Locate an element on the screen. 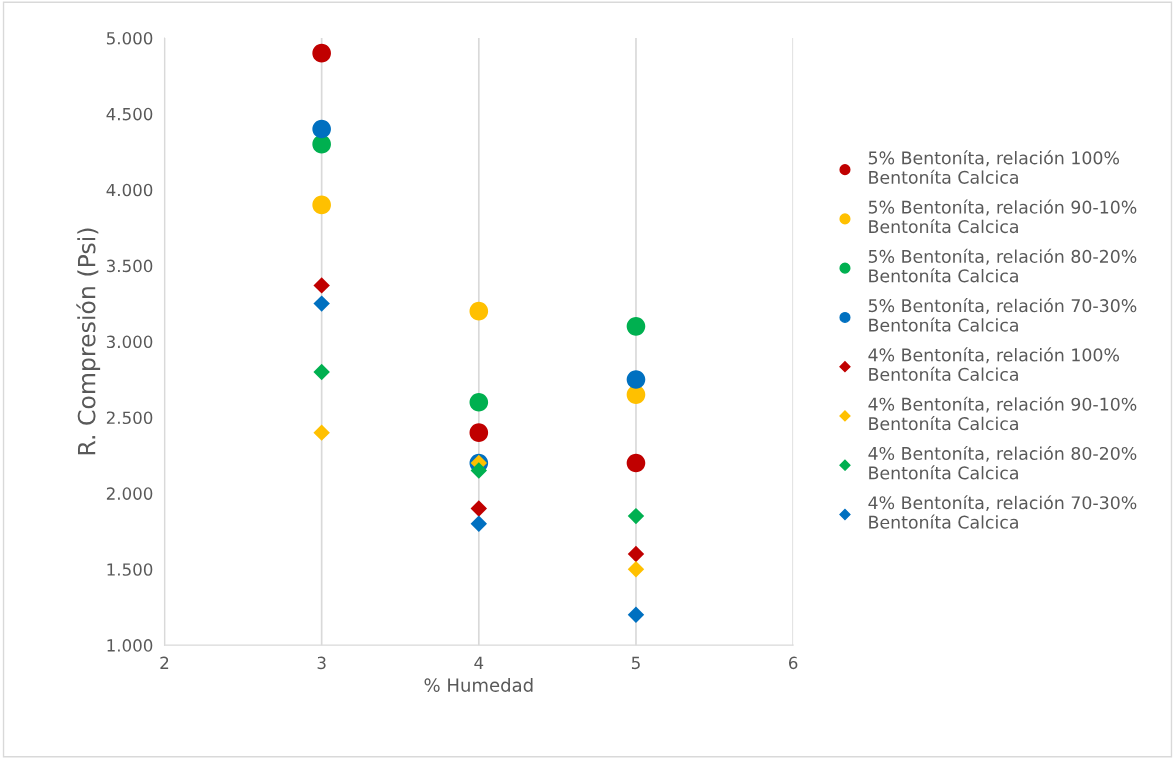 The width and height of the screenshot is (1175, 759). legend-label: 4% Bentoníta, relación 80-20% Bentoníta Calcica is located at coordinates (1002, 462).